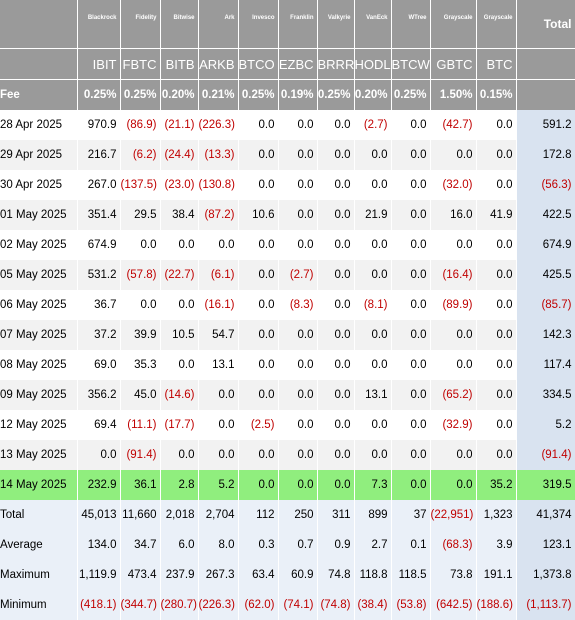  I want to click on provider-cell: Fidelity, so click(140, 24).